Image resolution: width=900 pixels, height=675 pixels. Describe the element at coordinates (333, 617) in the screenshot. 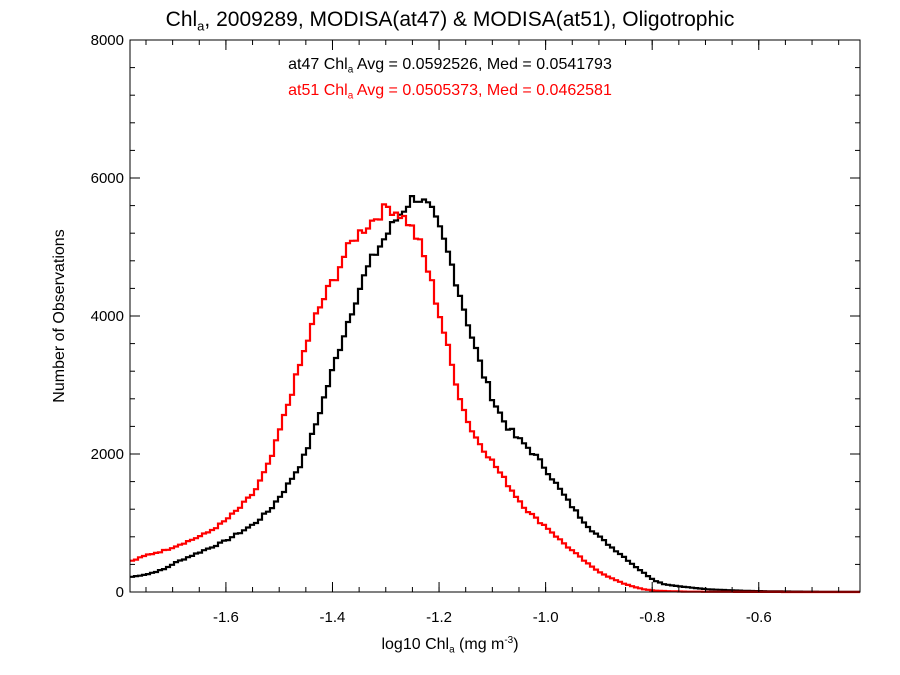

I see `x-tick-label: -1.4` at that location.